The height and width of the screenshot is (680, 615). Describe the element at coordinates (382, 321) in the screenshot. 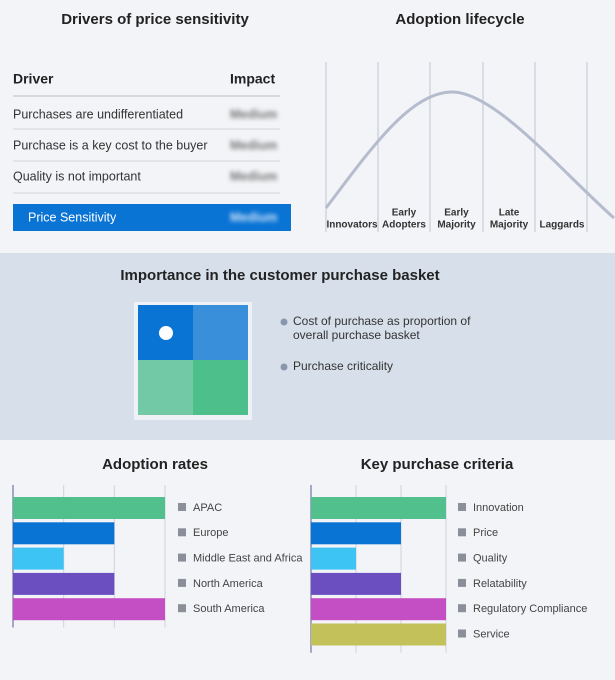

I see `legend-text: Cost of purchase as proportion of` at that location.